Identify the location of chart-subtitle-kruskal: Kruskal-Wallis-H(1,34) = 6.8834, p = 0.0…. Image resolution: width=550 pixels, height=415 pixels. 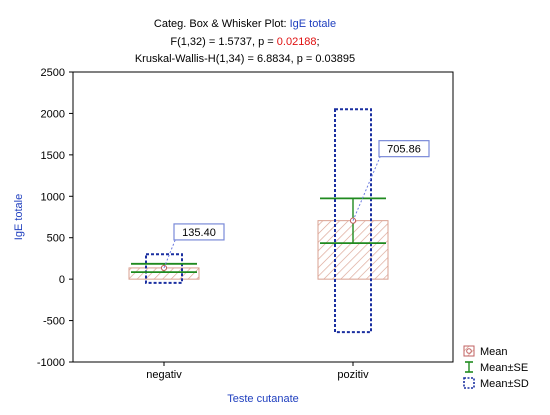
(245, 59).